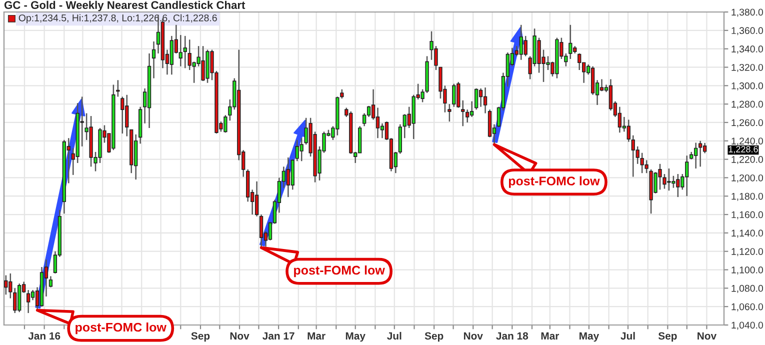  What do you see at coordinates (747, 86) in the screenshot?
I see `y-tick-label: 1,300.0` at bounding box center [747, 86].